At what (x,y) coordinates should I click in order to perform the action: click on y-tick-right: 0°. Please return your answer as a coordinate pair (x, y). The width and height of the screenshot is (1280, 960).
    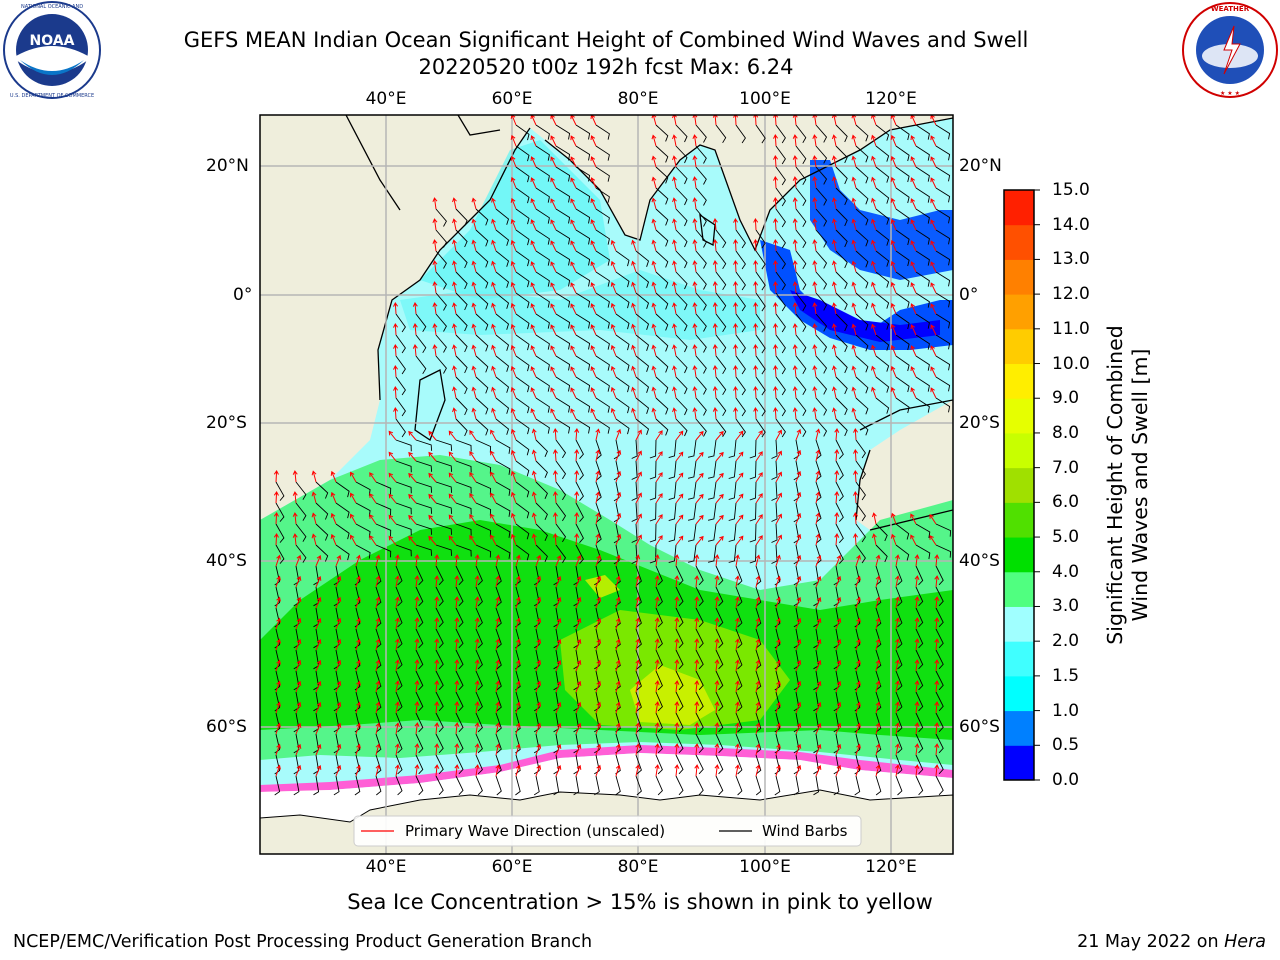
    Looking at the image, I should click on (969, 295).